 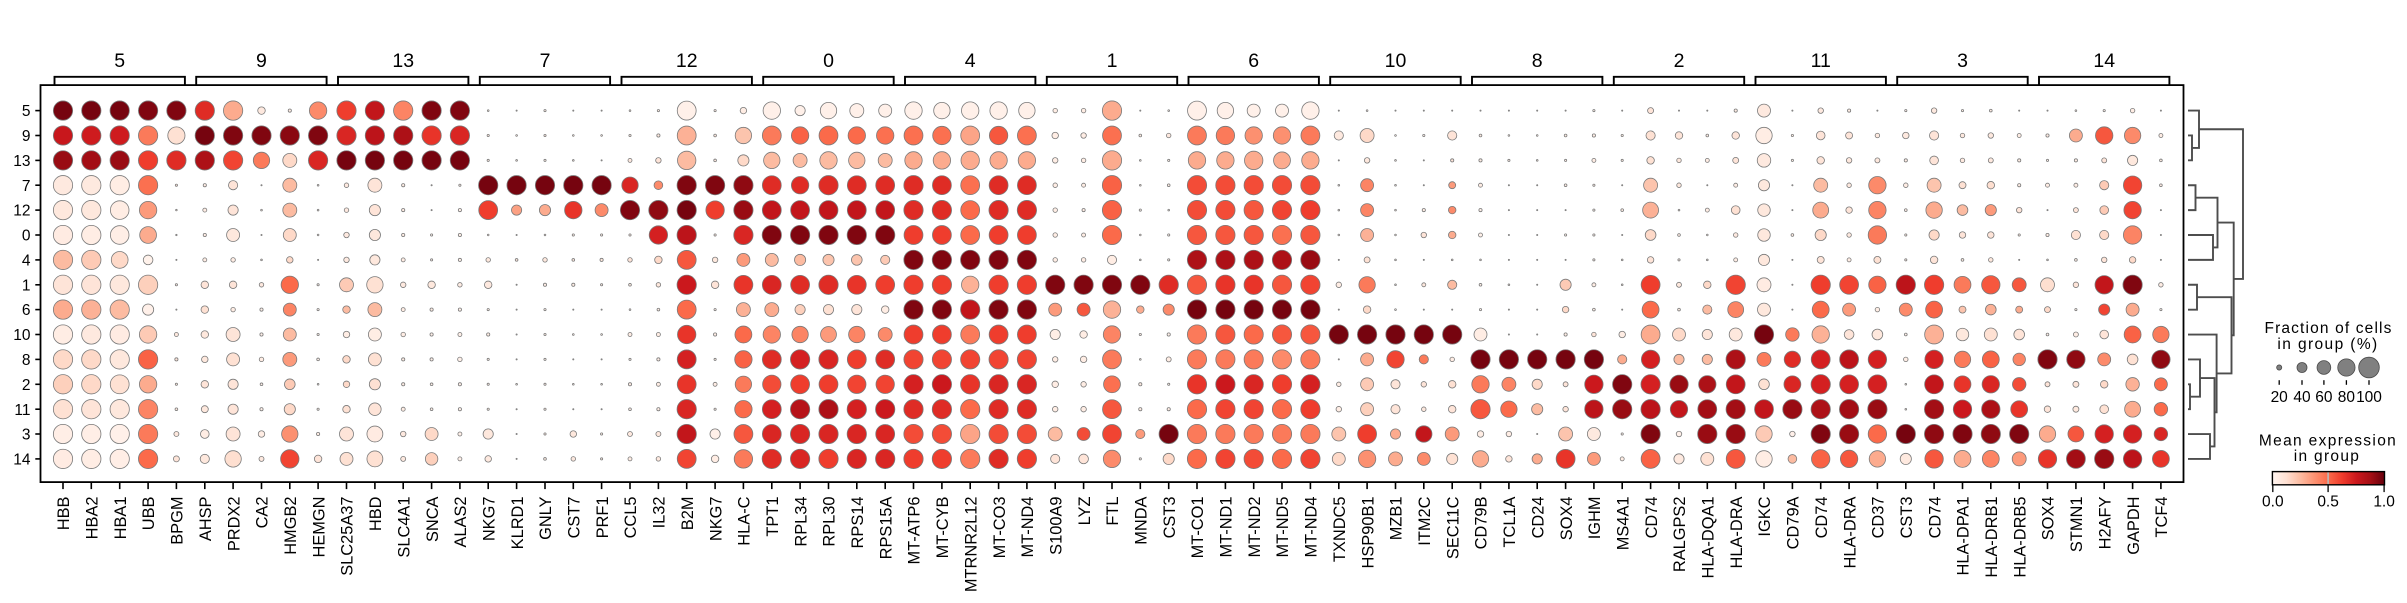 I want to click on svg-text: Fraction of cells, so click(x=2328, y=328).